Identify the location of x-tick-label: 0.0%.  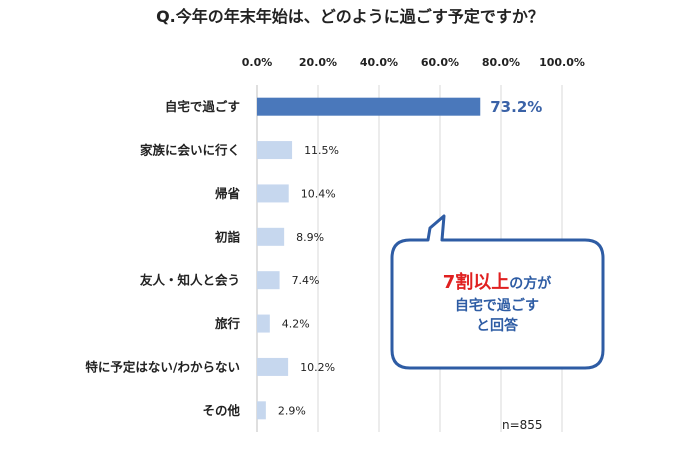
(257, 62).